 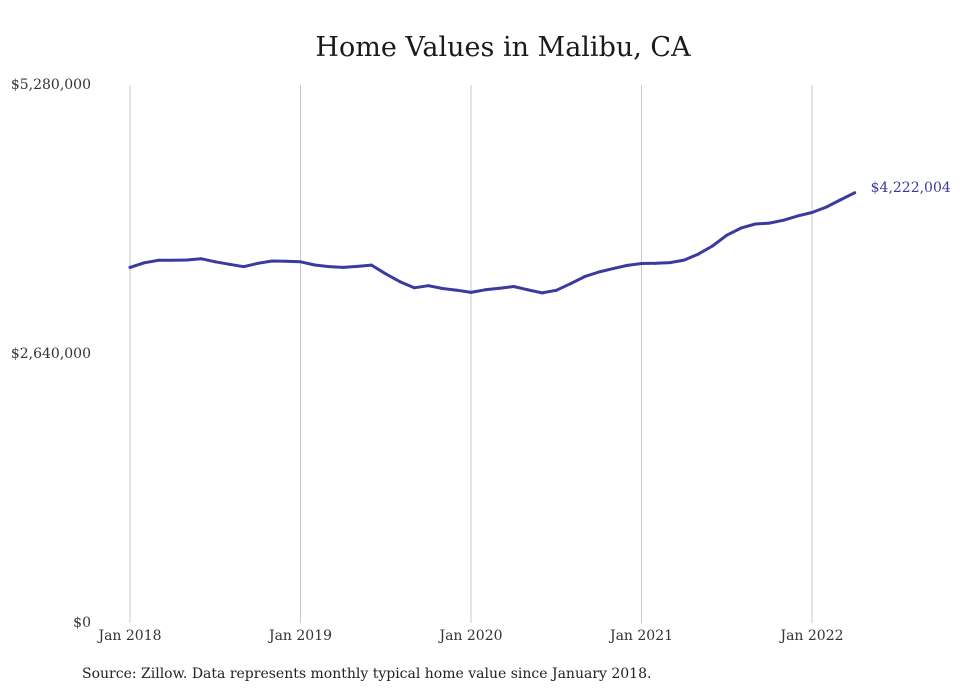 What do you see at coordinates (911, 188) in the screenshot?
I see `end-value-label: $4,222,004` at bounding box center [911, 188].